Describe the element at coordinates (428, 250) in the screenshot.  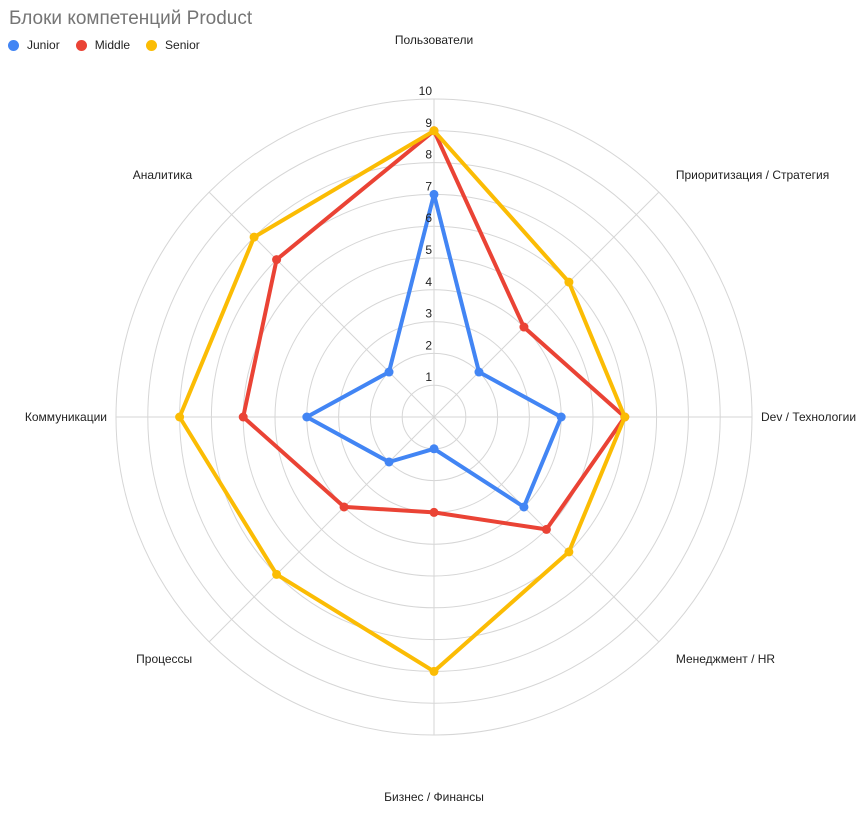
I see `tick-label: 5` at that location.